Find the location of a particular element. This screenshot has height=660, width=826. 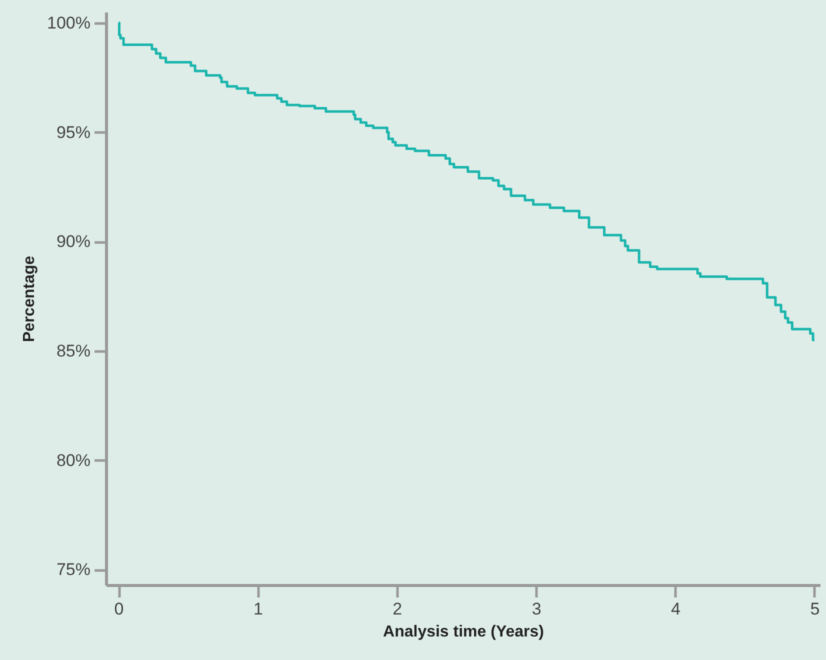

y-tick-label: 85% is located at coordinates (73, 350).